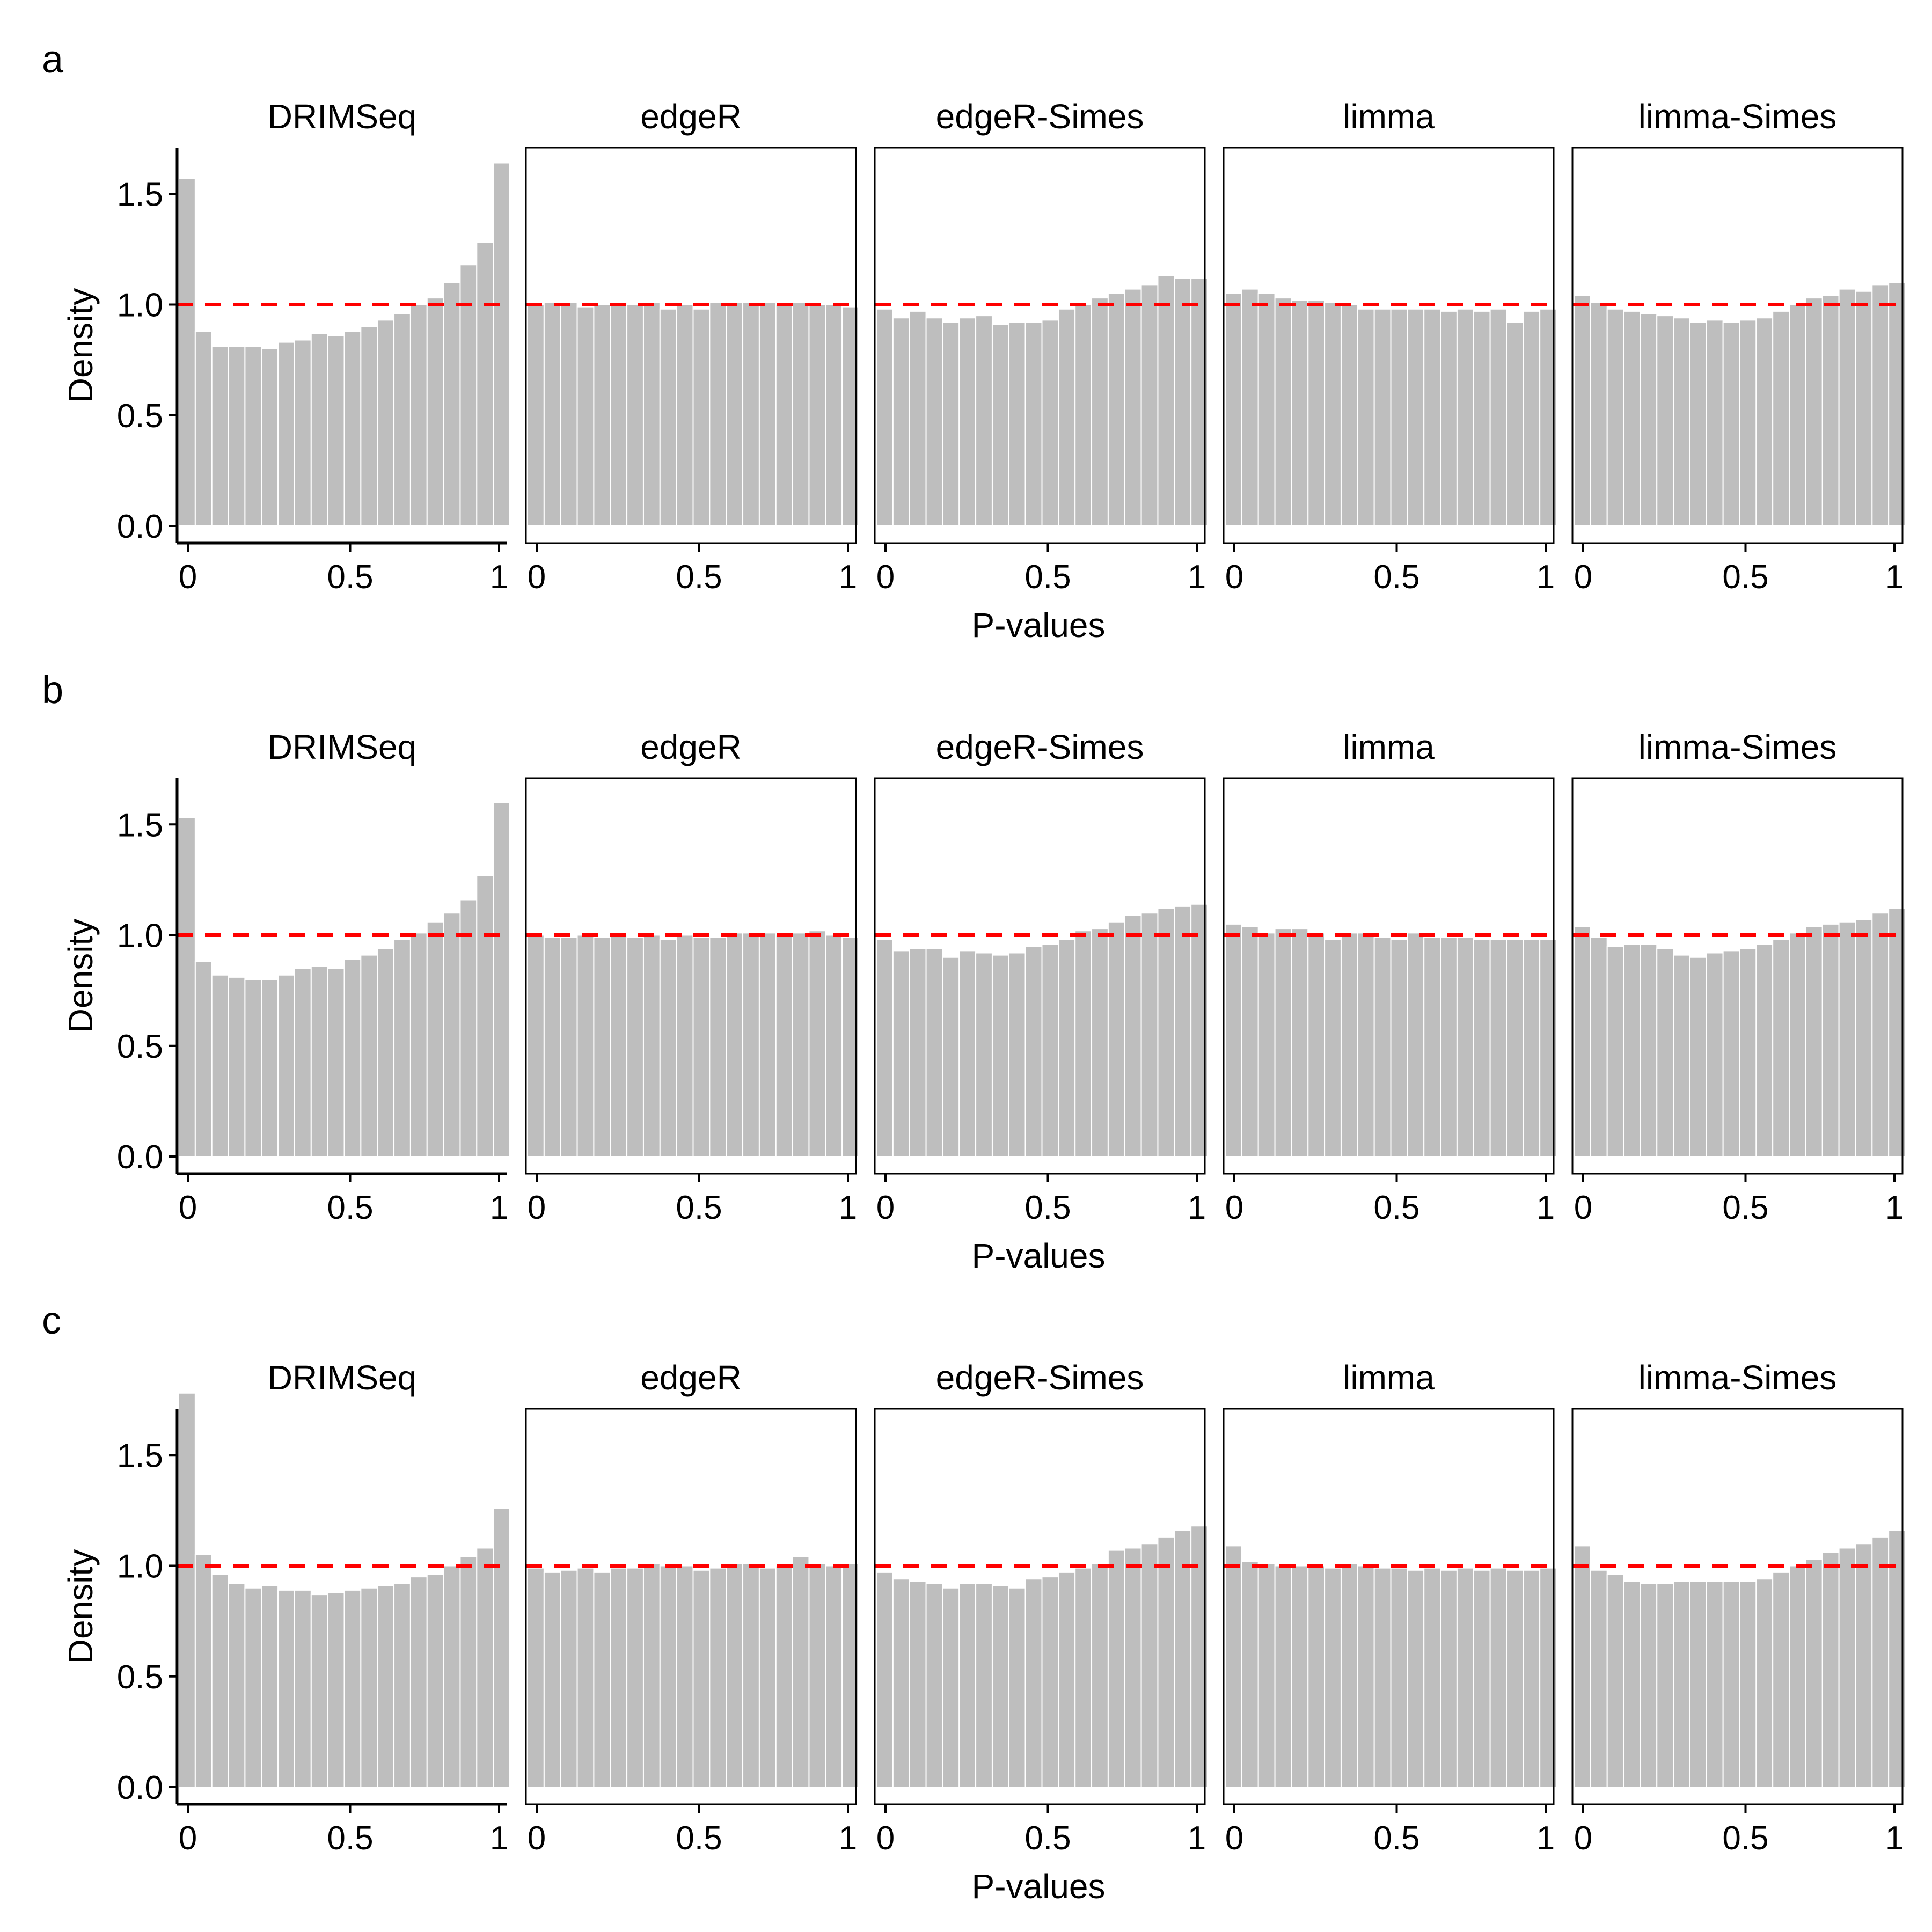 This screenshot has width=1932, height=1932. Describe the element at coordinates (140, 305) in the screenshot. I see `y-tick-label: 1.0` at that location.